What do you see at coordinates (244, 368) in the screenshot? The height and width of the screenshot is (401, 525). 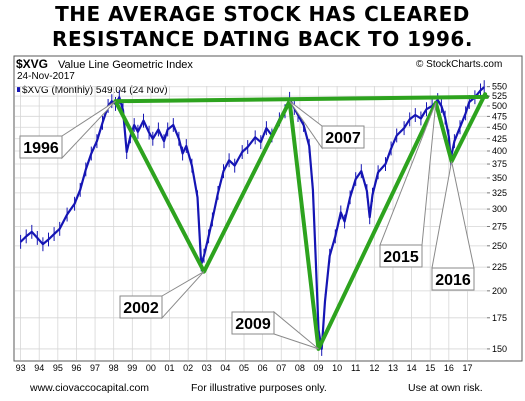 I see `x-tick-label: 05` at bounding box center [244, 368].